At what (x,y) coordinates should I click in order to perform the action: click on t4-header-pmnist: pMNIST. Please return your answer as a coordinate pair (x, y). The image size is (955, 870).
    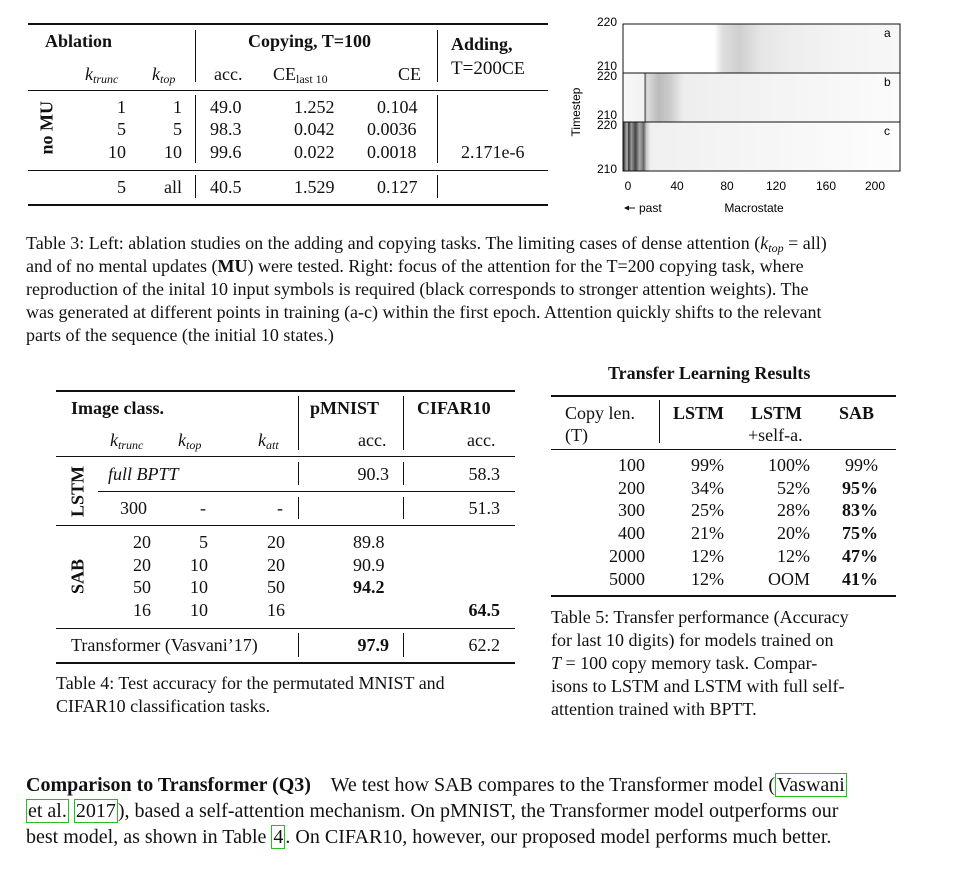
    Looking at the image, I should click on (345, 408).